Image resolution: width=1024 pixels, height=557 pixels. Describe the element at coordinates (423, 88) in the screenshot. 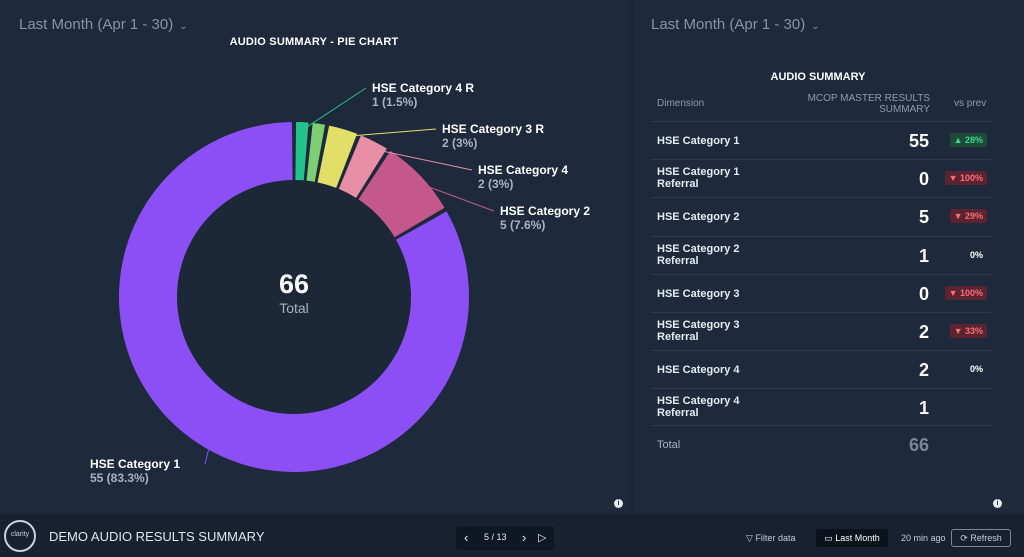

I see `slice-name-label: HSE Category 4 R` at that location.